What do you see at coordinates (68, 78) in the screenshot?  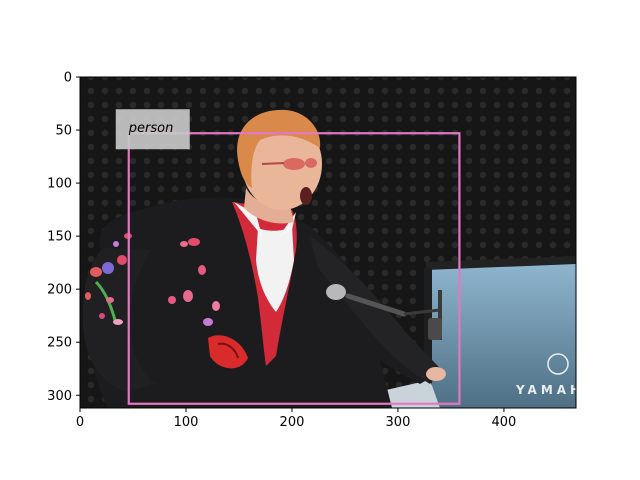 I see `y-tick-label: 0` at bounding box center [68, 78].